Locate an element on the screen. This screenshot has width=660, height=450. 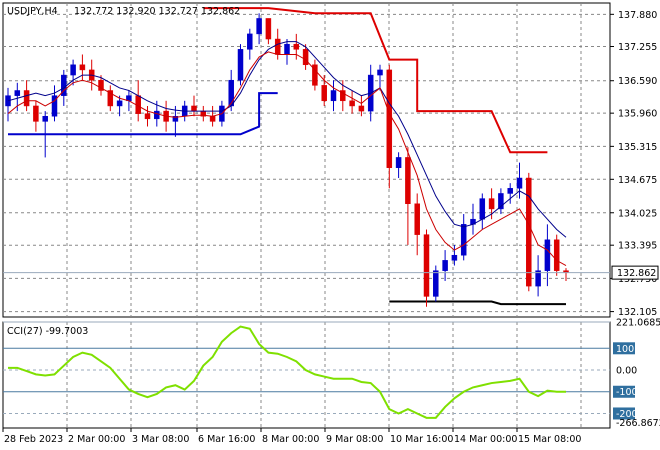
price-tick-label: 134.025 is located at coordinates (637, 213).